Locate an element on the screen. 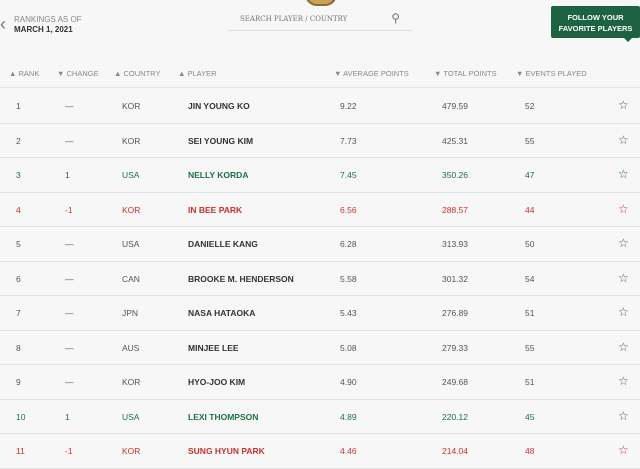 This screenshot has height=469, width=640. table-row: 3 1 USA NELLY KORDA 7.45 350.26 47 ☆ is located at coordinates (320, 175).